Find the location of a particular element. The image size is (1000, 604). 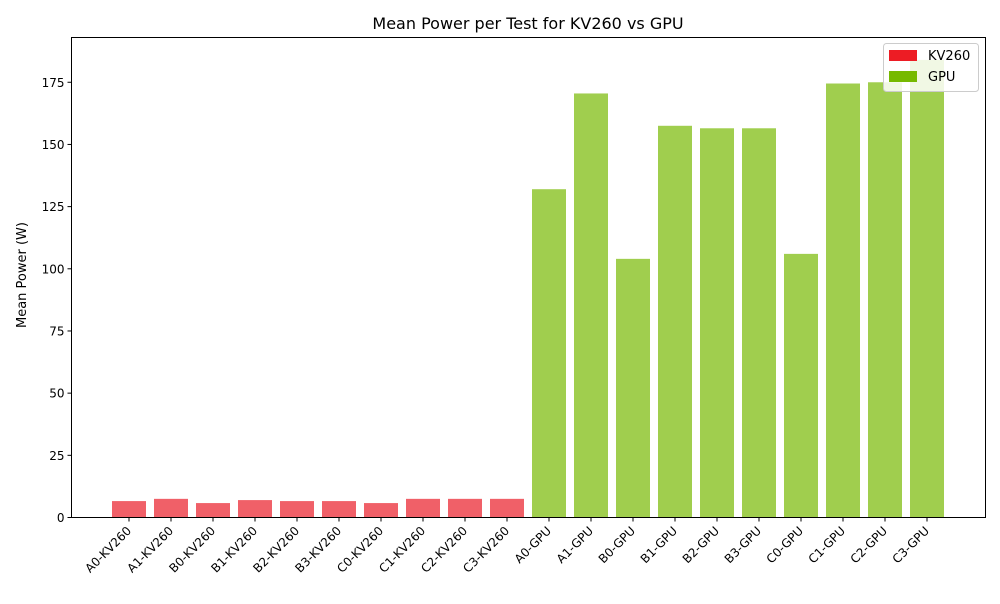

x-tick-label: B0-GPU is located at coordinates (617, 545).